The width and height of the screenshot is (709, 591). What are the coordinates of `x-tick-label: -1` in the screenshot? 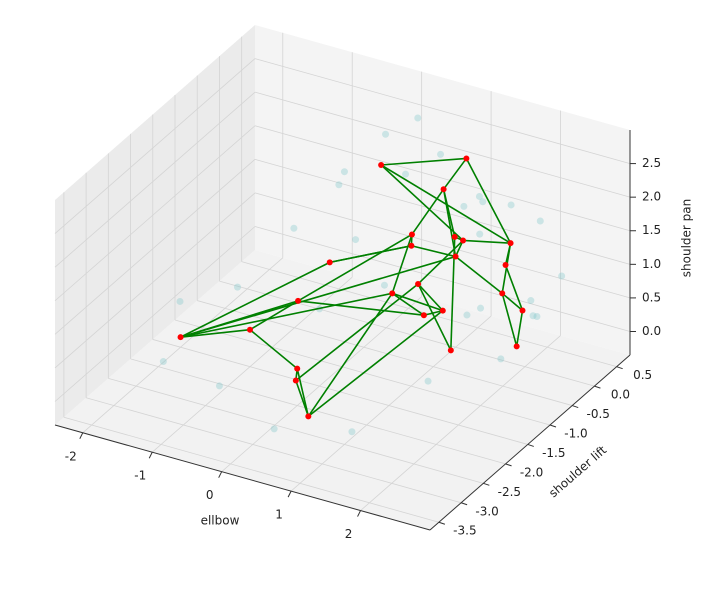 It's located at (140, 476).